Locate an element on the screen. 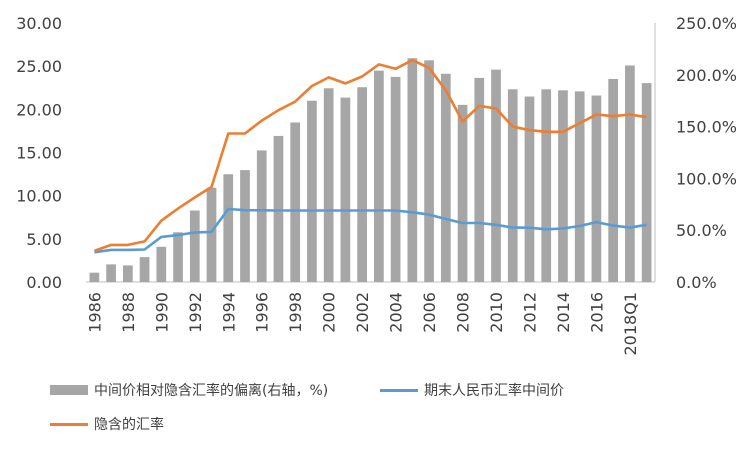  legend-swatch-midrate is located at coordinates (399, 390).